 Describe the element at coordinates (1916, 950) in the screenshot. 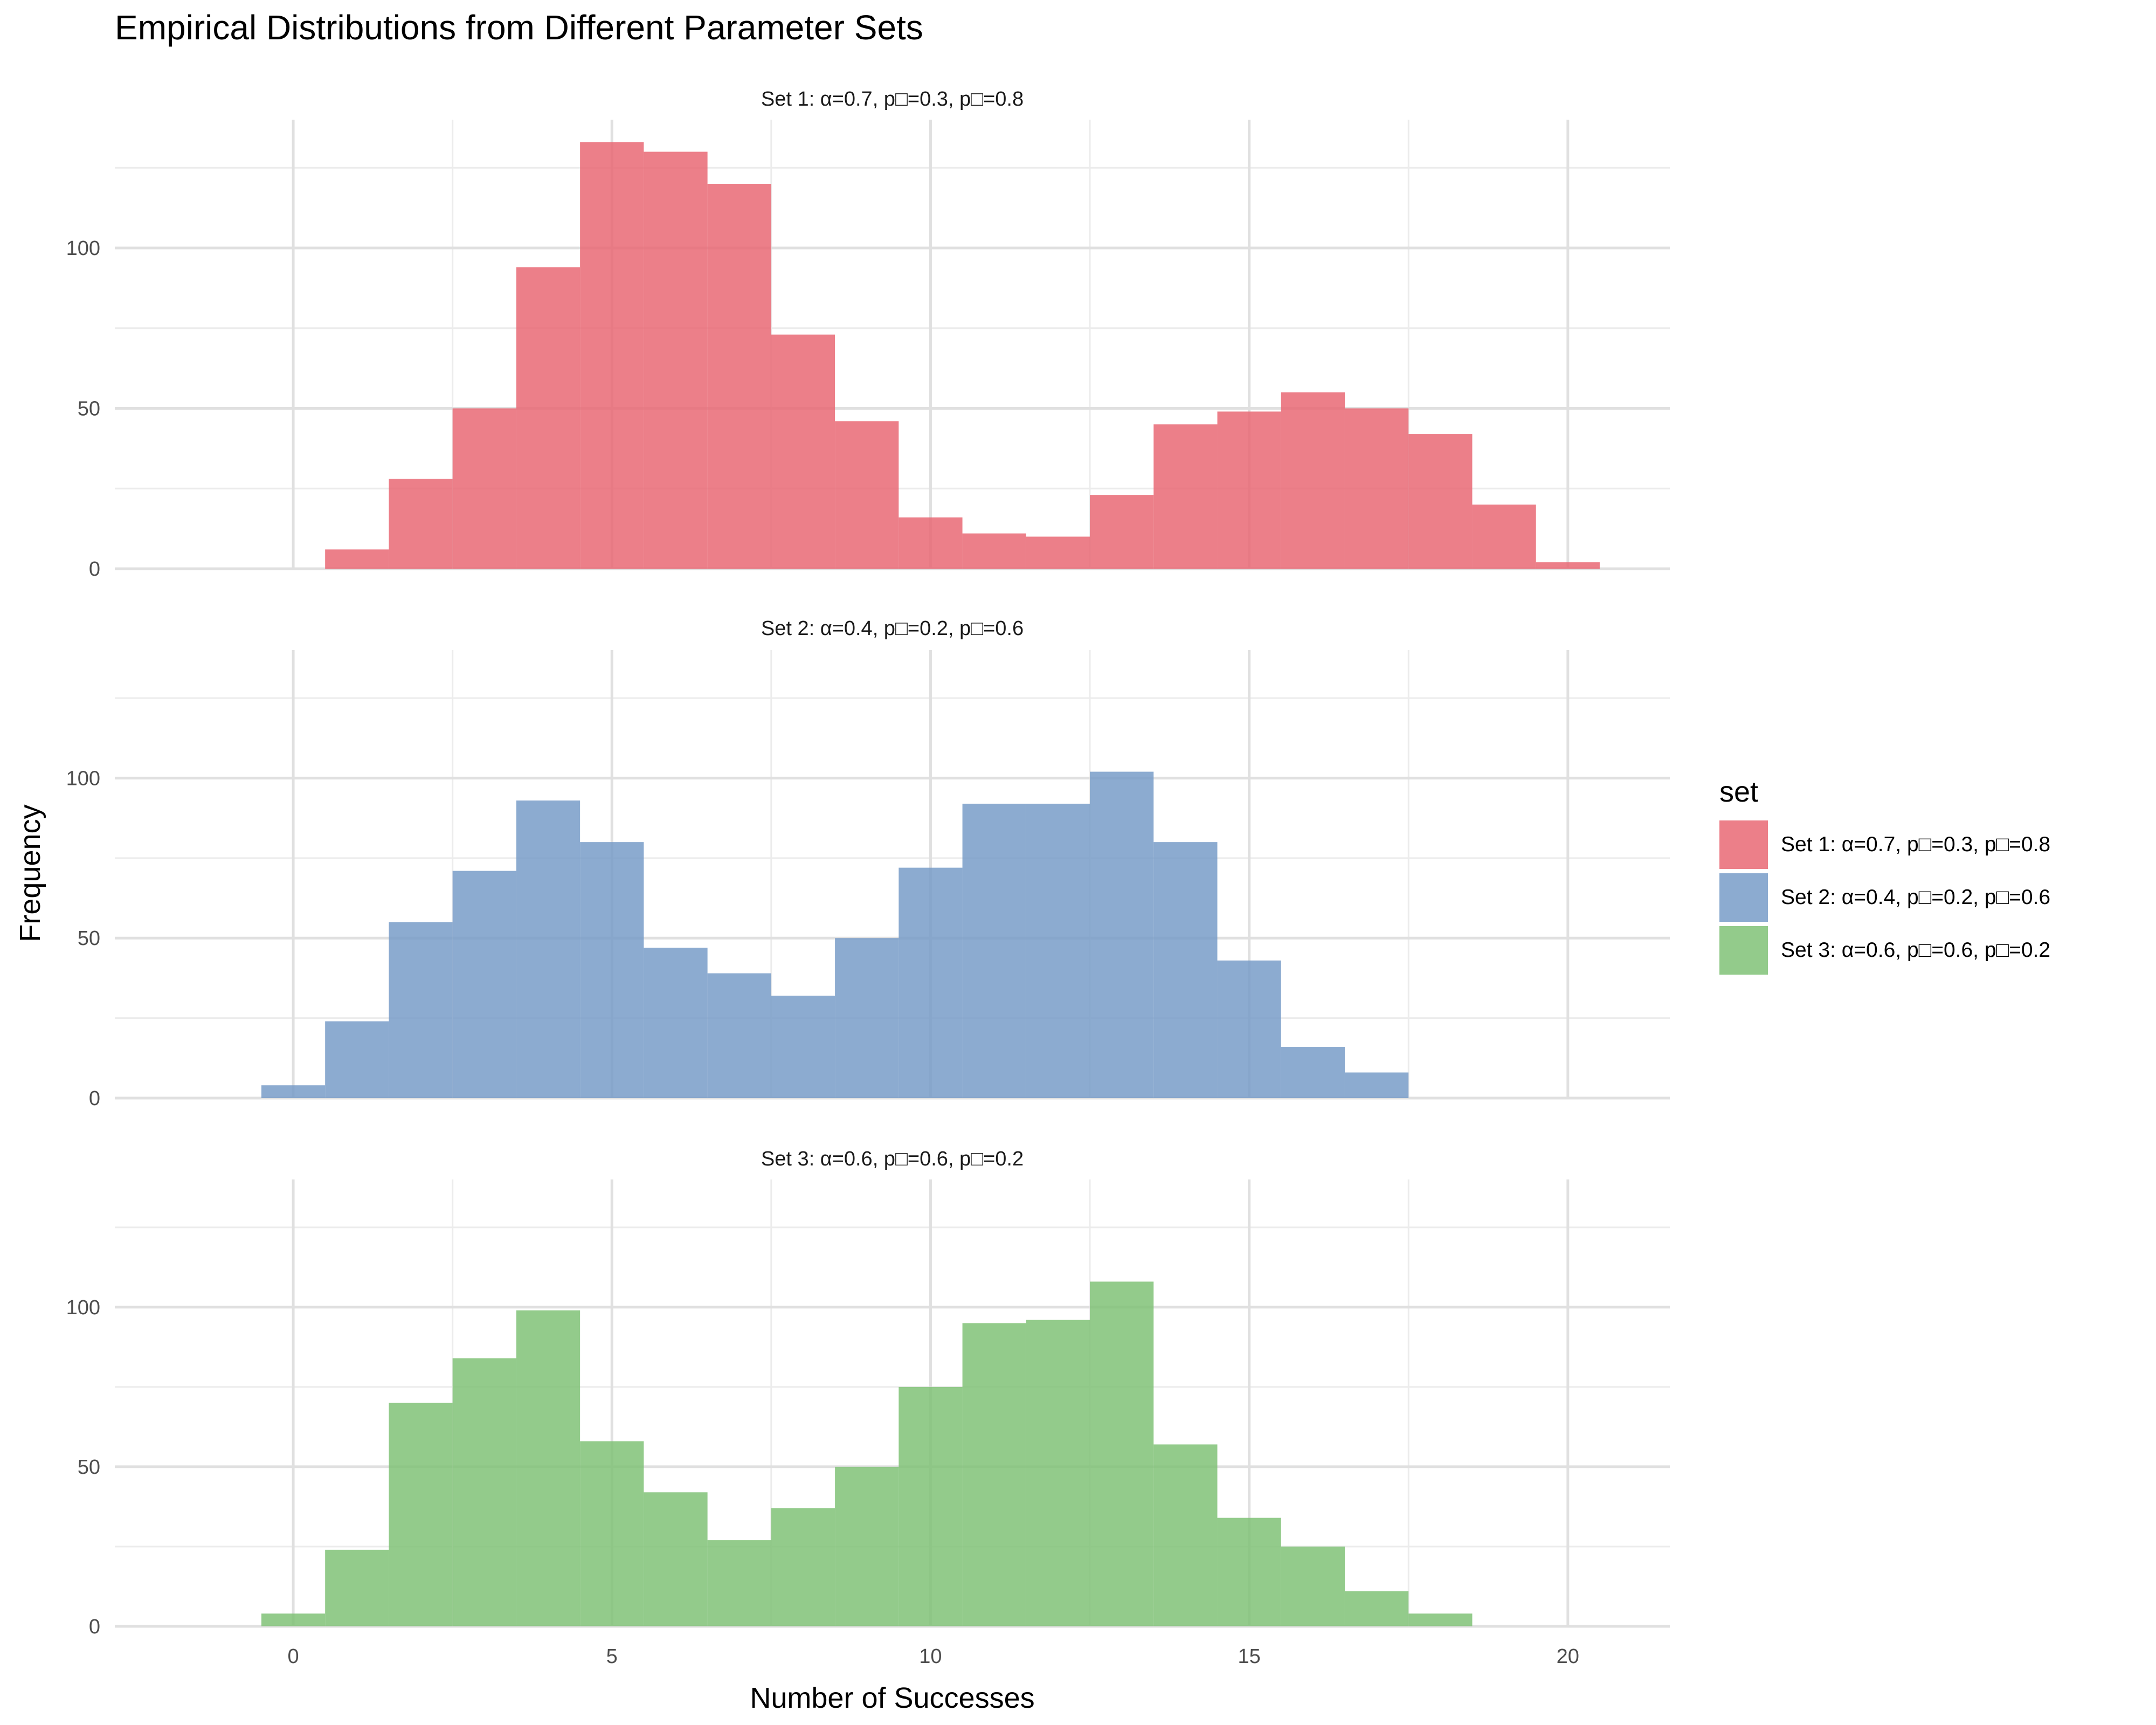

I see `legend-label: Set 3: α=0.6, p□=0.6, p□=0.2` at that location.